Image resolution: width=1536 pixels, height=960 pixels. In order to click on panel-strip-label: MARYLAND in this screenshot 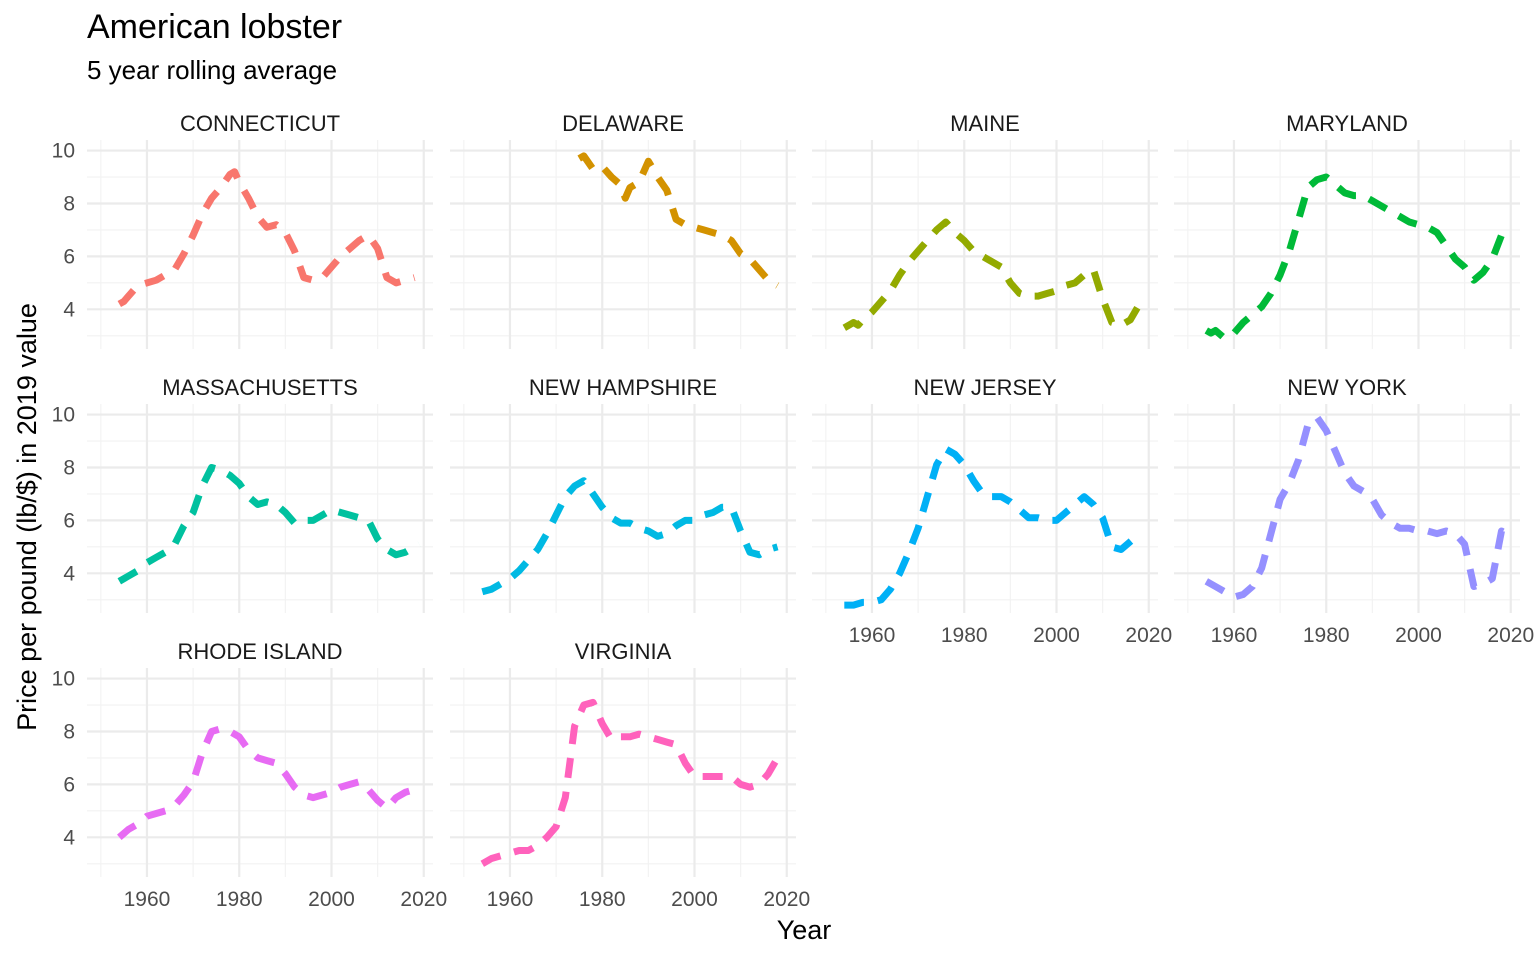, I will do `click(1347, 123)`.